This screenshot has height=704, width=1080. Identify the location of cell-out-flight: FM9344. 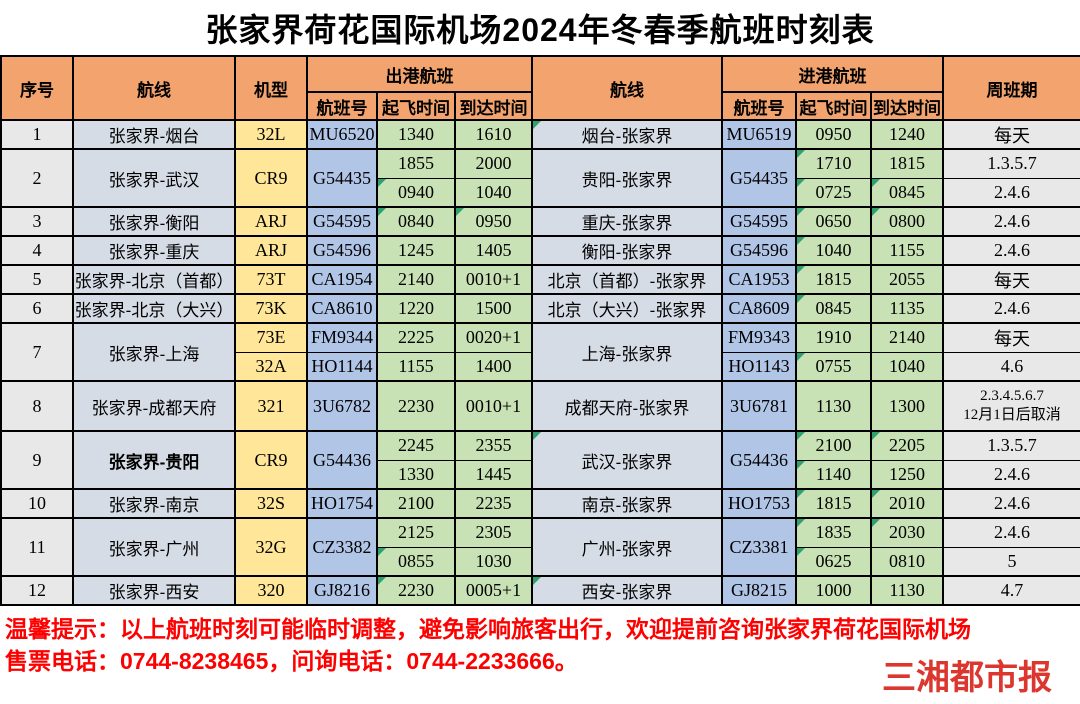
(342, 337).